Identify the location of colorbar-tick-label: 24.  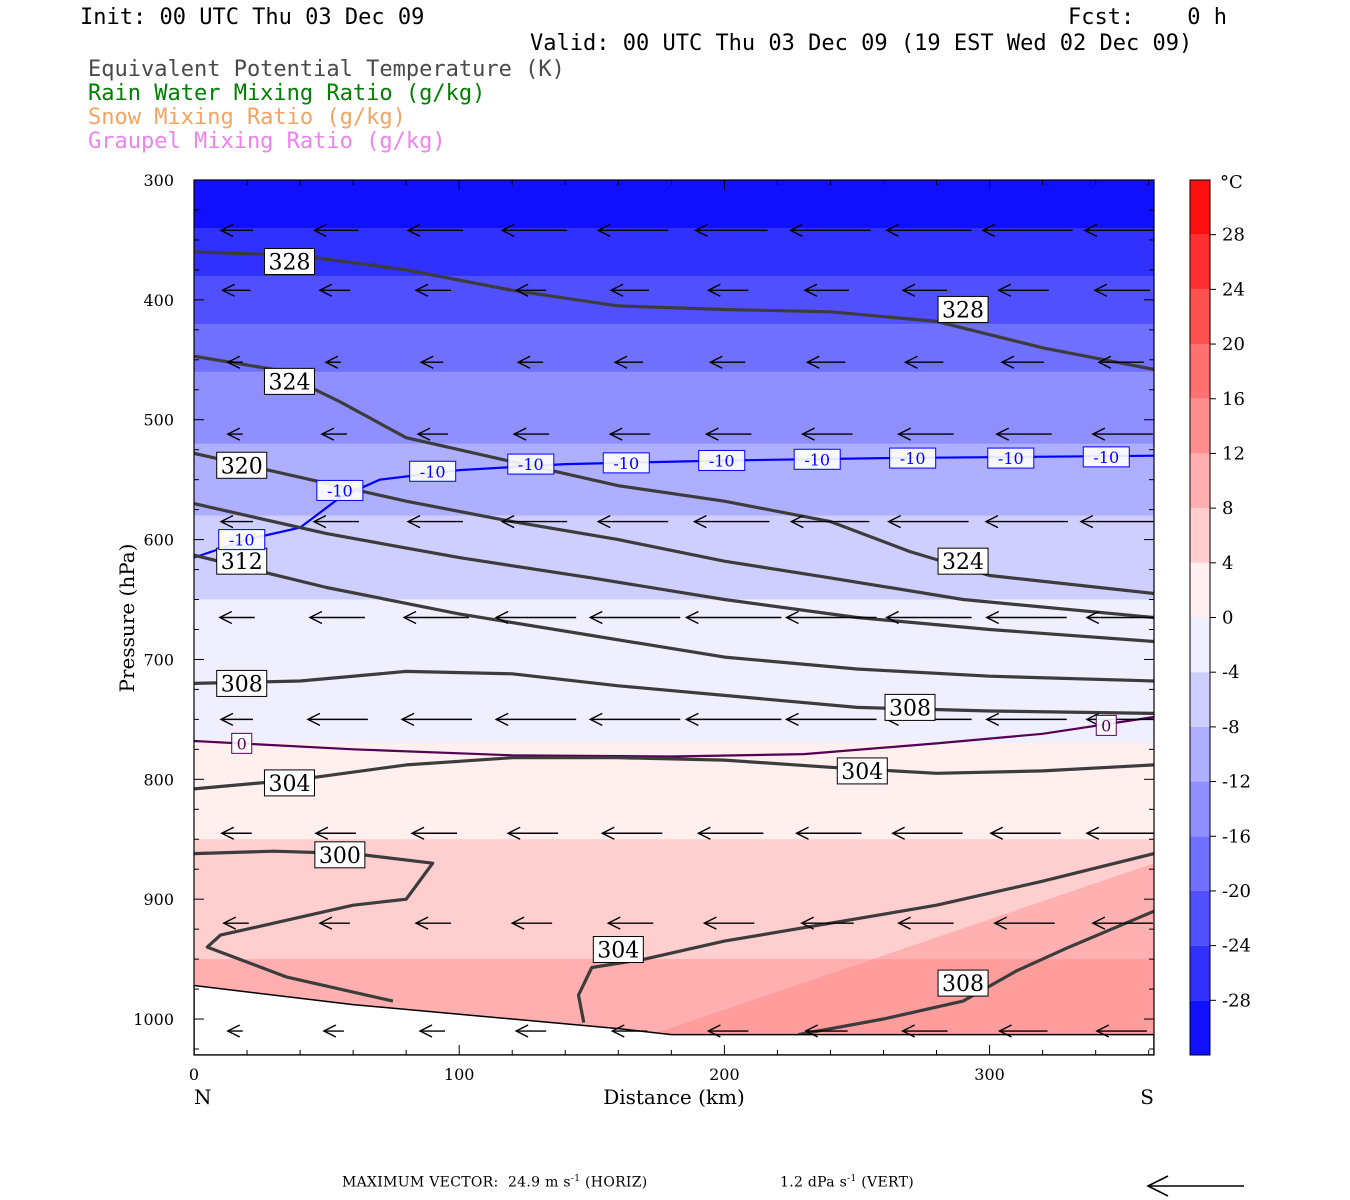
(1233, 289).